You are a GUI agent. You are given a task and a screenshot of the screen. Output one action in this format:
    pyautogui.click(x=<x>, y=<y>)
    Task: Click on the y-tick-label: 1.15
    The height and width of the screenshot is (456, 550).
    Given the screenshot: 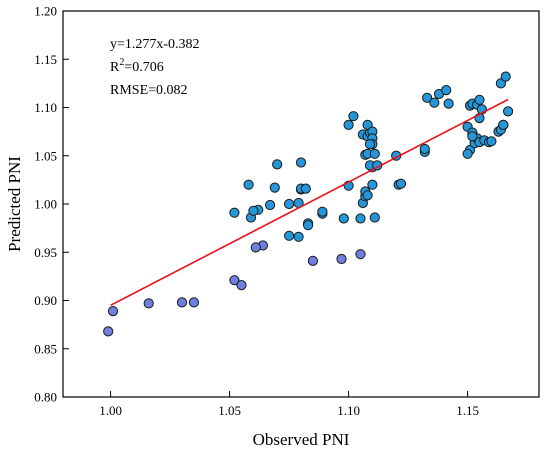 What is the action you would take?
    pyautogui.click(x=45, y=59)
    